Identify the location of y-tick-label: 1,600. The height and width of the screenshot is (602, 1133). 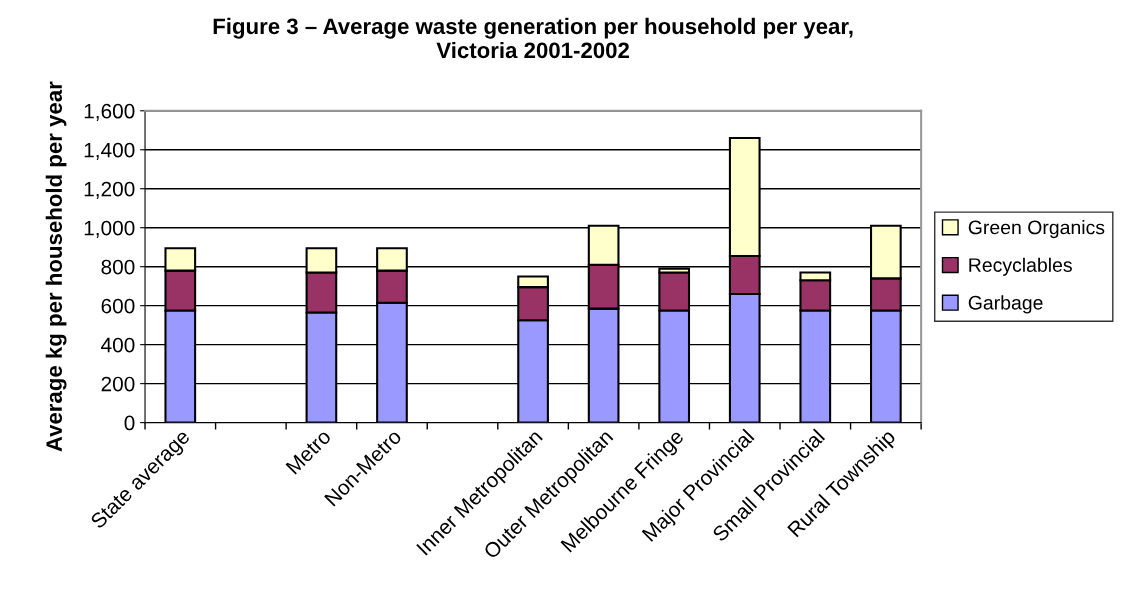
(109, 112).